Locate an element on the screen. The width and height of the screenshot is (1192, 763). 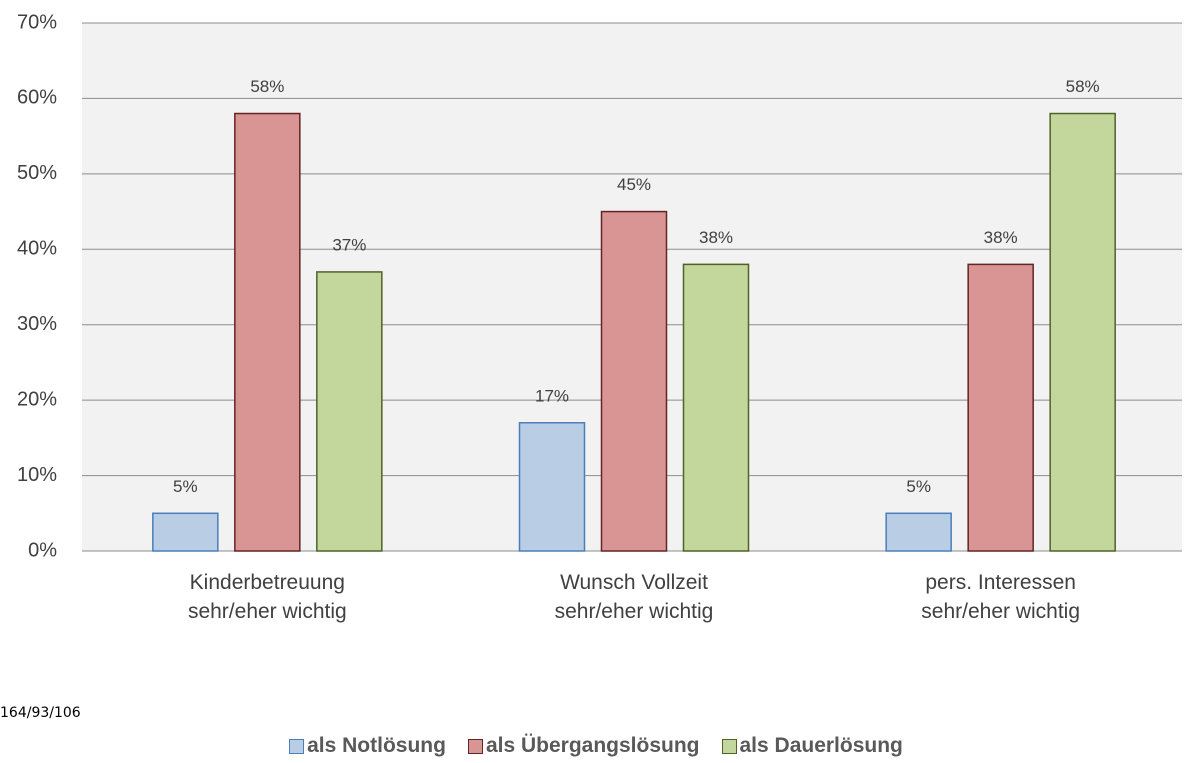
y-tick-label: 70% is located at coordinates (37, 22).